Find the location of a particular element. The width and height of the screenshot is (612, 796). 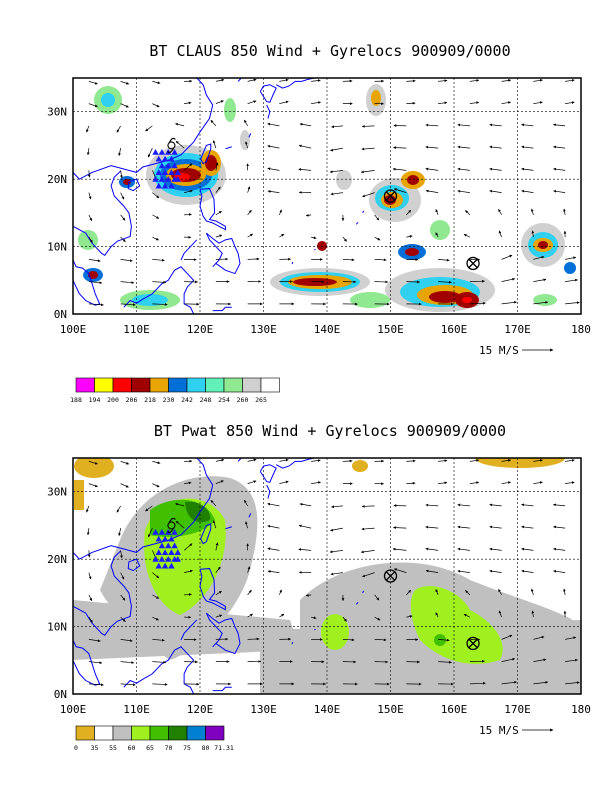

colorbar-tick-label: 65 is located at coordinates (150, 748).